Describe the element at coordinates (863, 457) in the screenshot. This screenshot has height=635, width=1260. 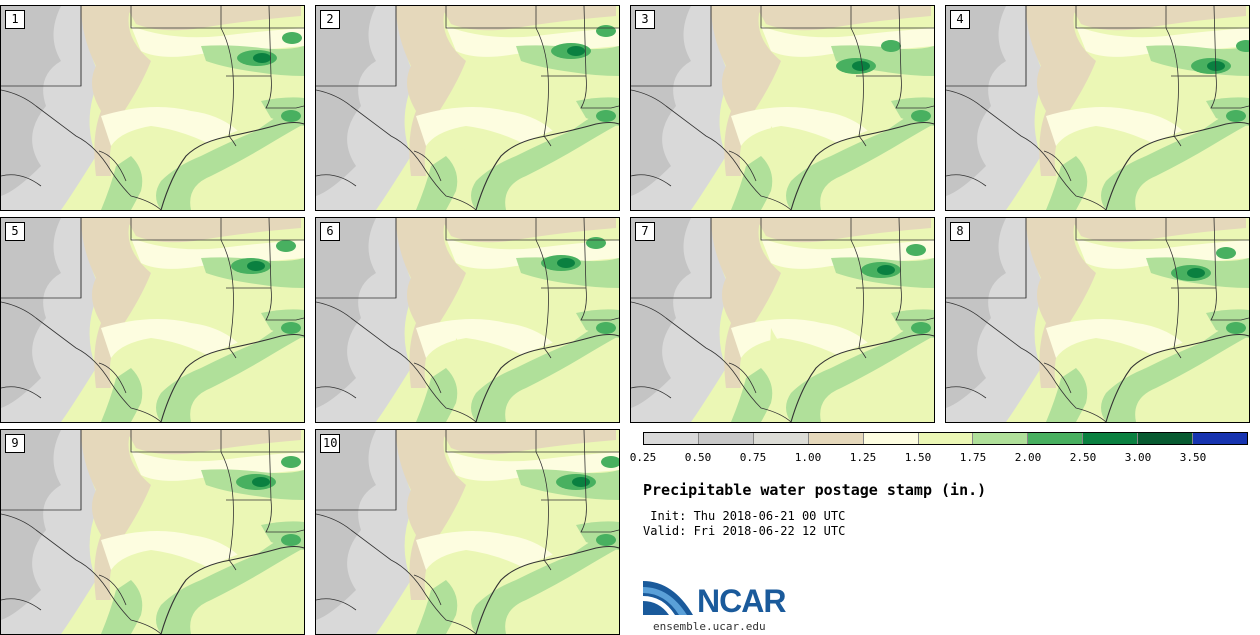
I see `colorbar-tick-label: 1.25` at that location.